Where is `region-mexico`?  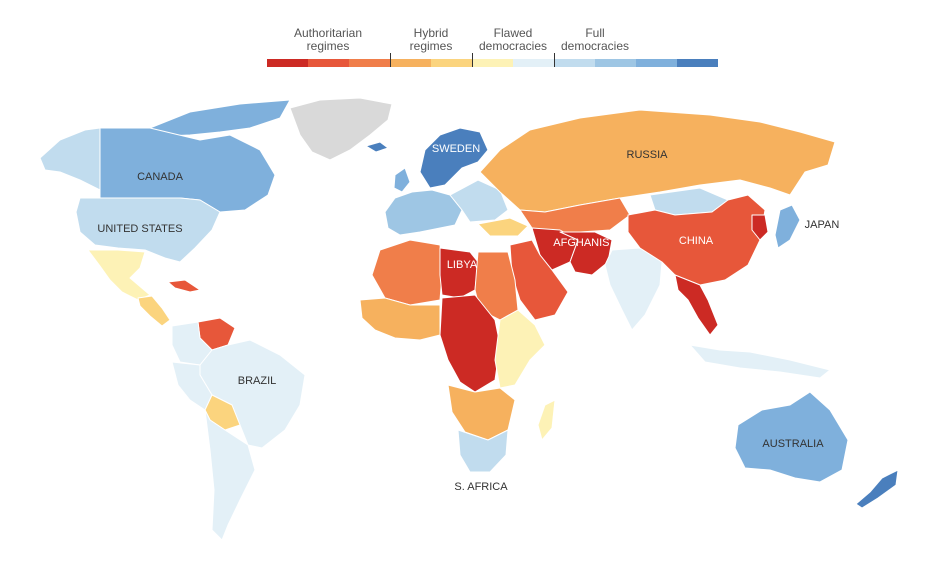 region-mexico is located at coordinates (119, 275).